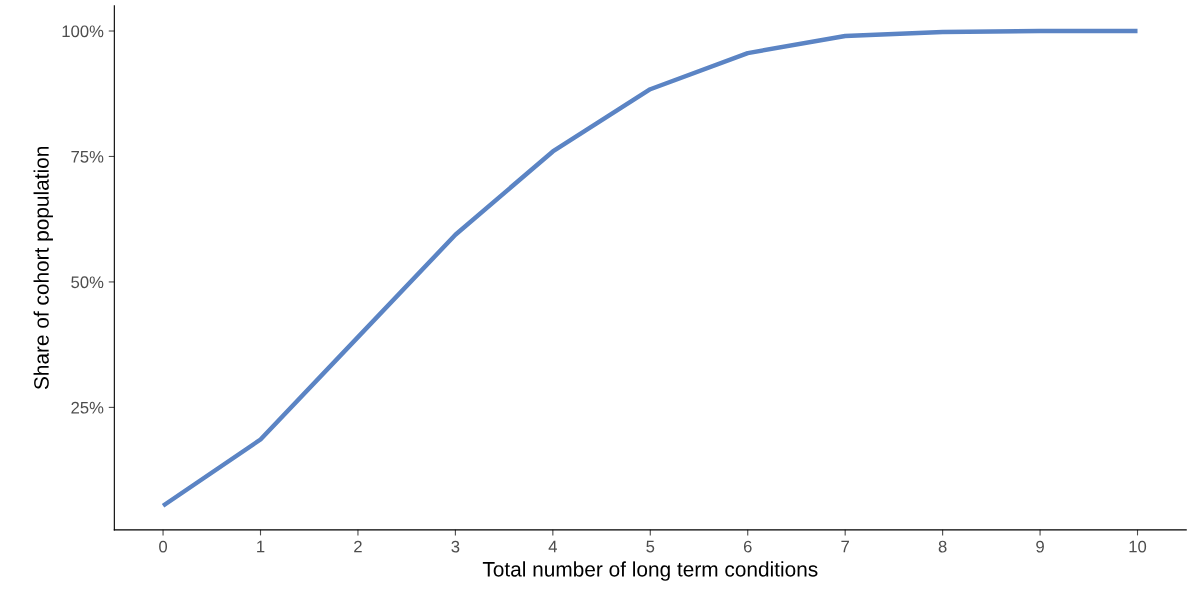 The height and width of the screenshot is (592, 1191). Describe the element at coordinates (650, 546) in the screenshot. I see `x-tick-label: 5` at that location.